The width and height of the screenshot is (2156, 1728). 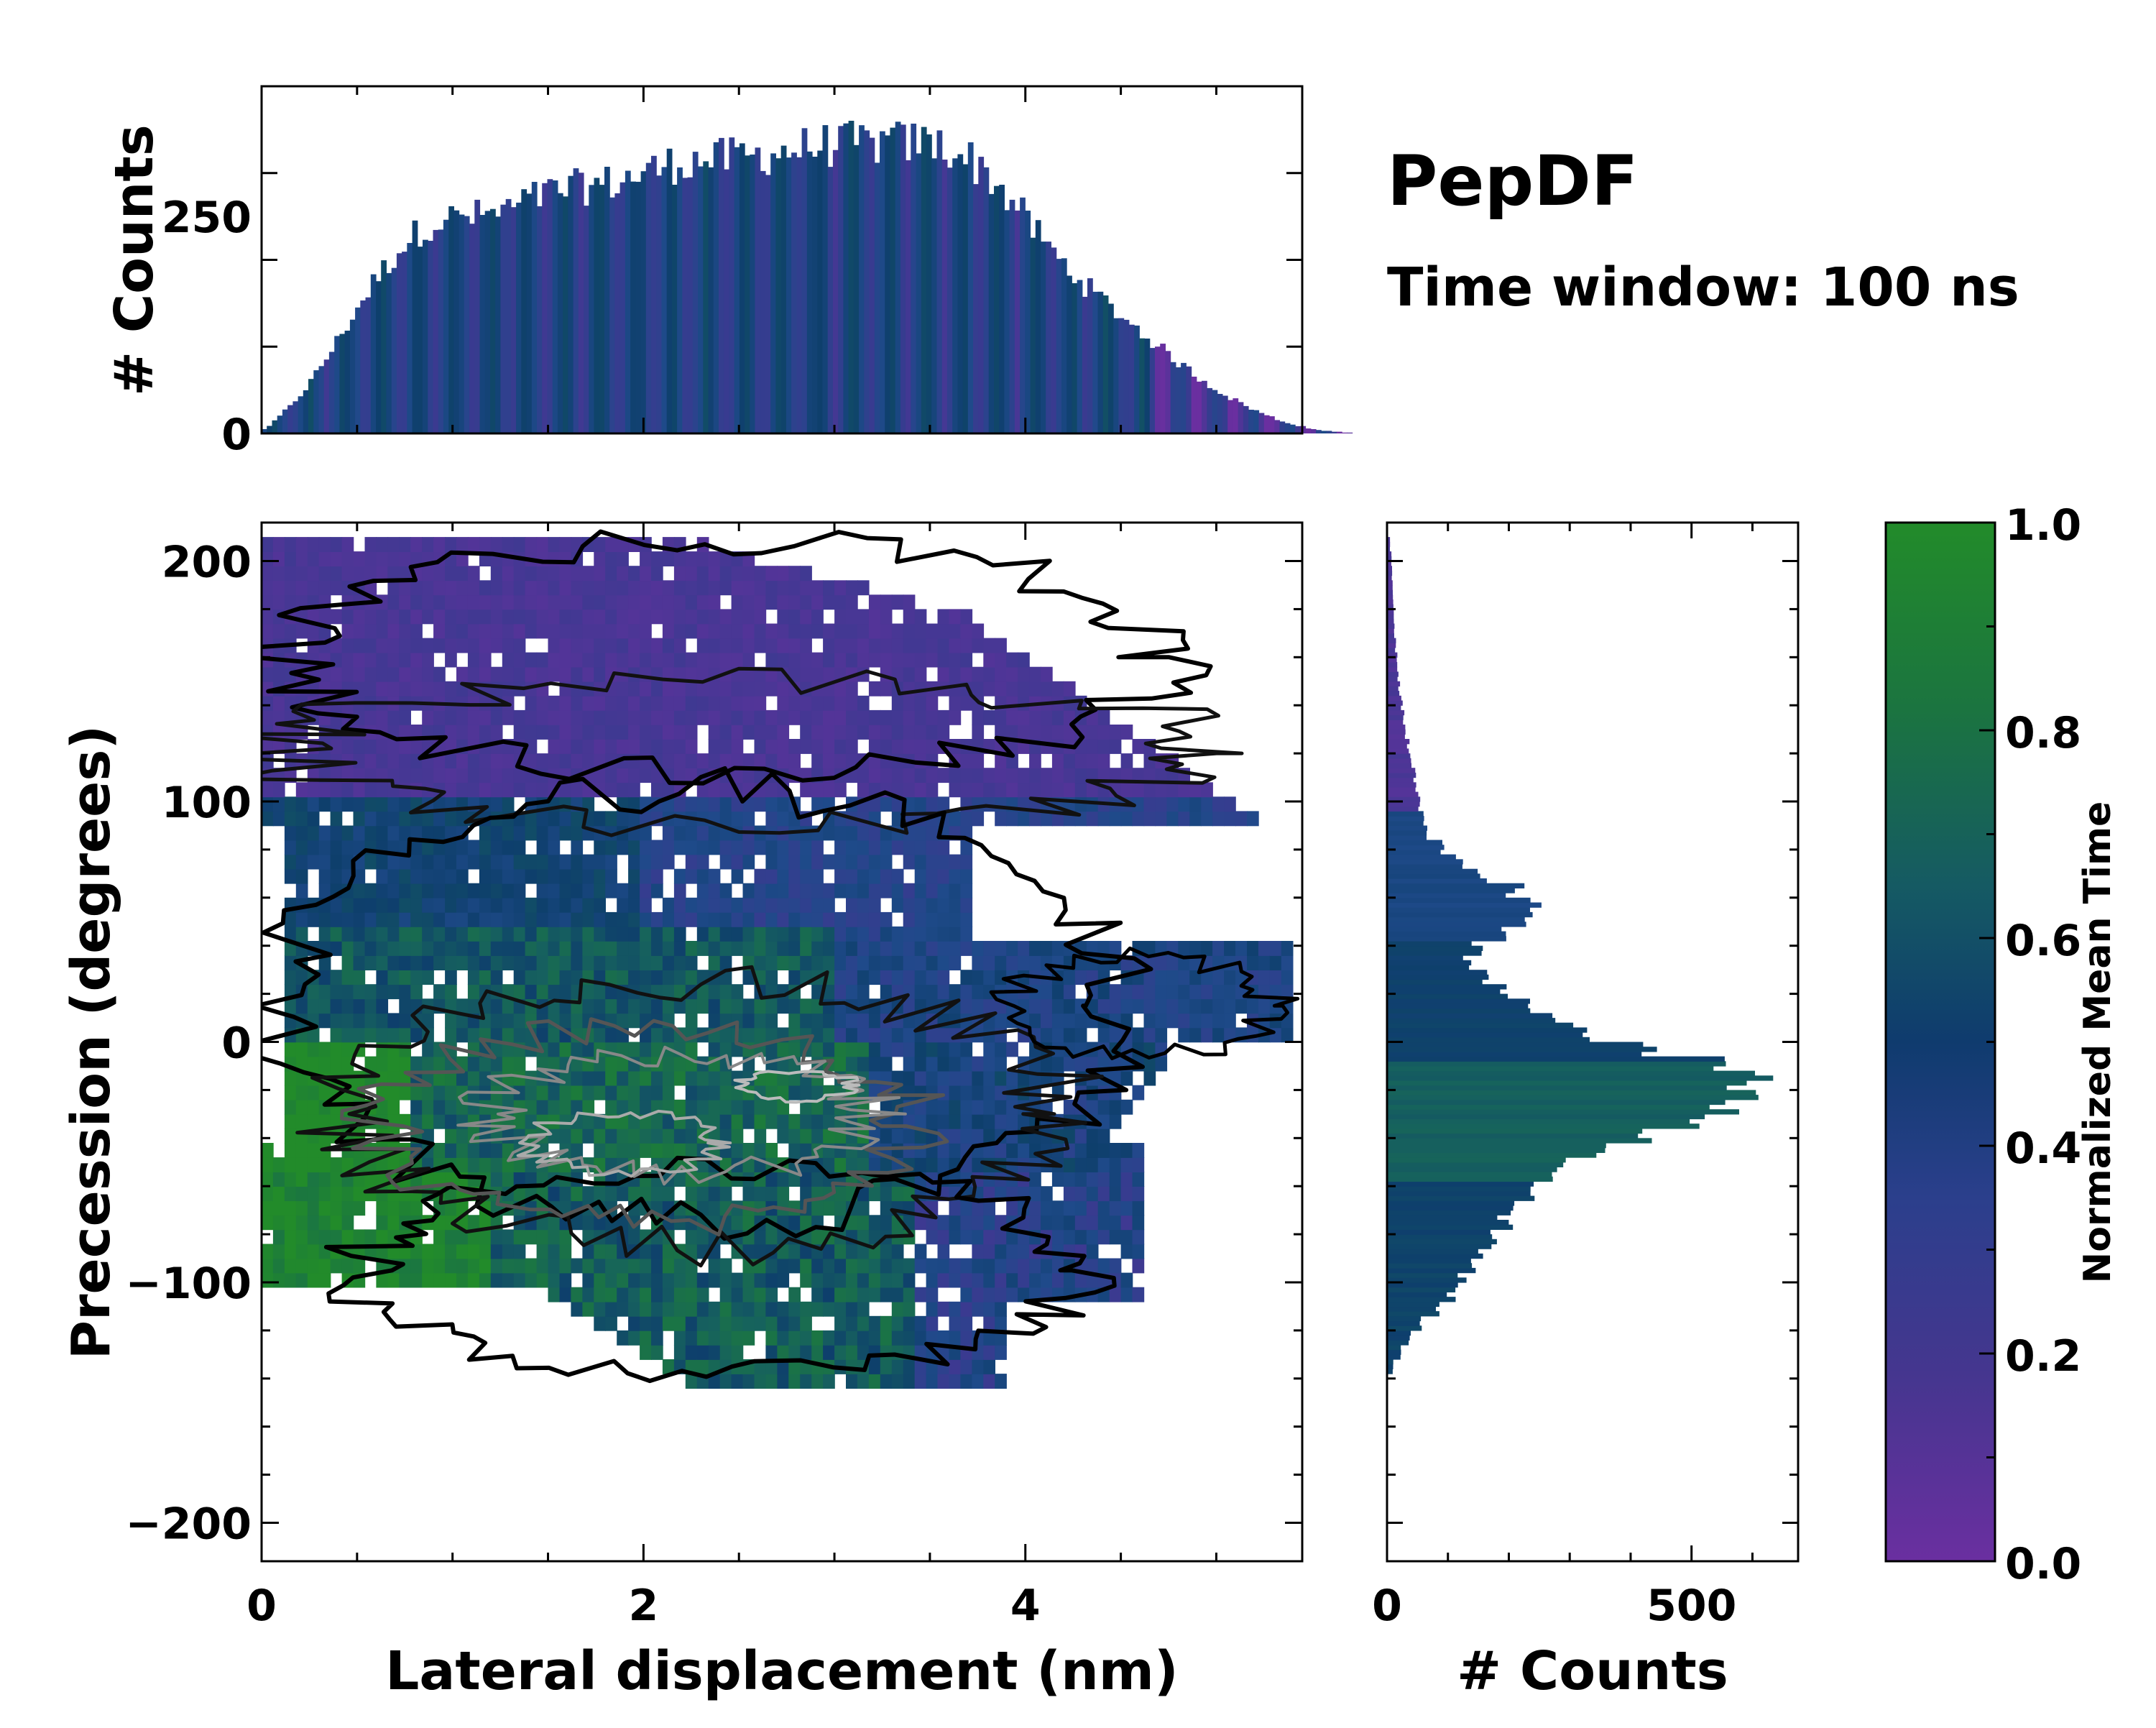 What do you see at coordinates (1429, 967) in the screenshot?
I see `right-histogram-bar` at bounding box center [1429, 967].